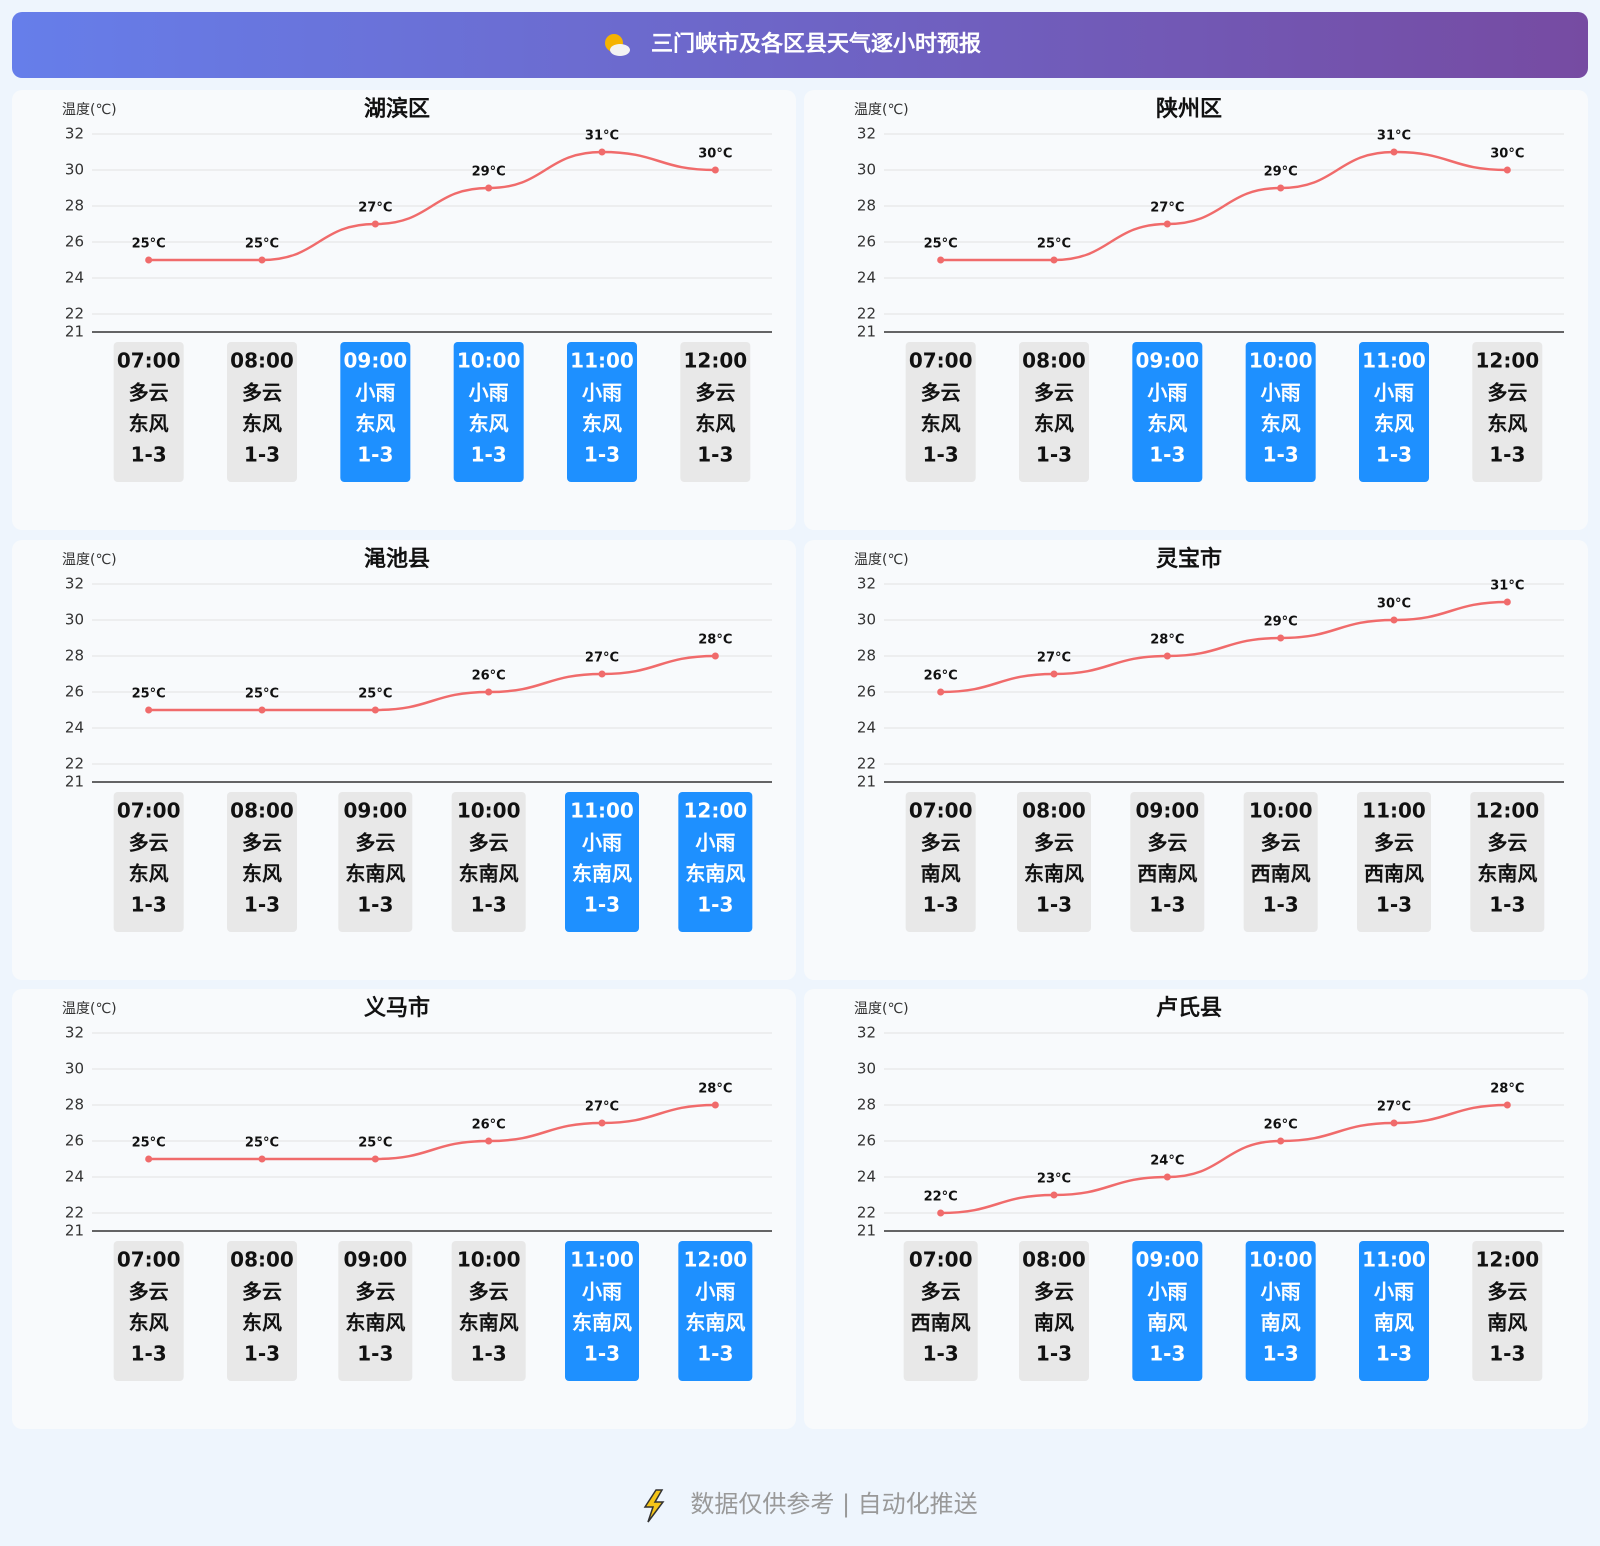 Image resolution: width=1600 pixels, height=1546 pixels. Describe the element at coordinates (375, 811) in the screenshot. I see `card-time: 09:00` at that location.